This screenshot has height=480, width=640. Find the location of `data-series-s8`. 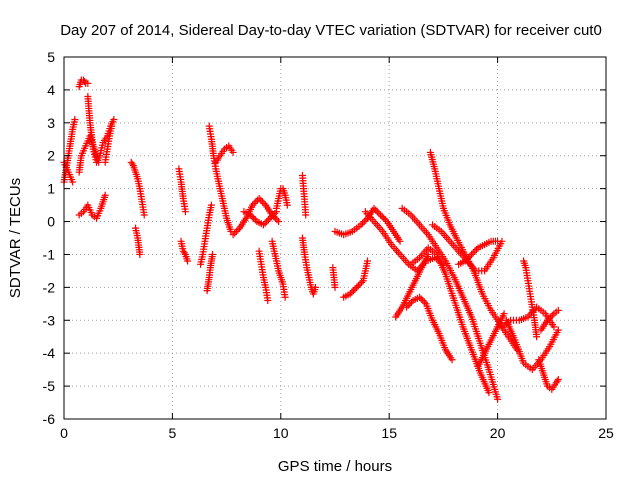

data-series-s8 is located at coordinates (137, 188).